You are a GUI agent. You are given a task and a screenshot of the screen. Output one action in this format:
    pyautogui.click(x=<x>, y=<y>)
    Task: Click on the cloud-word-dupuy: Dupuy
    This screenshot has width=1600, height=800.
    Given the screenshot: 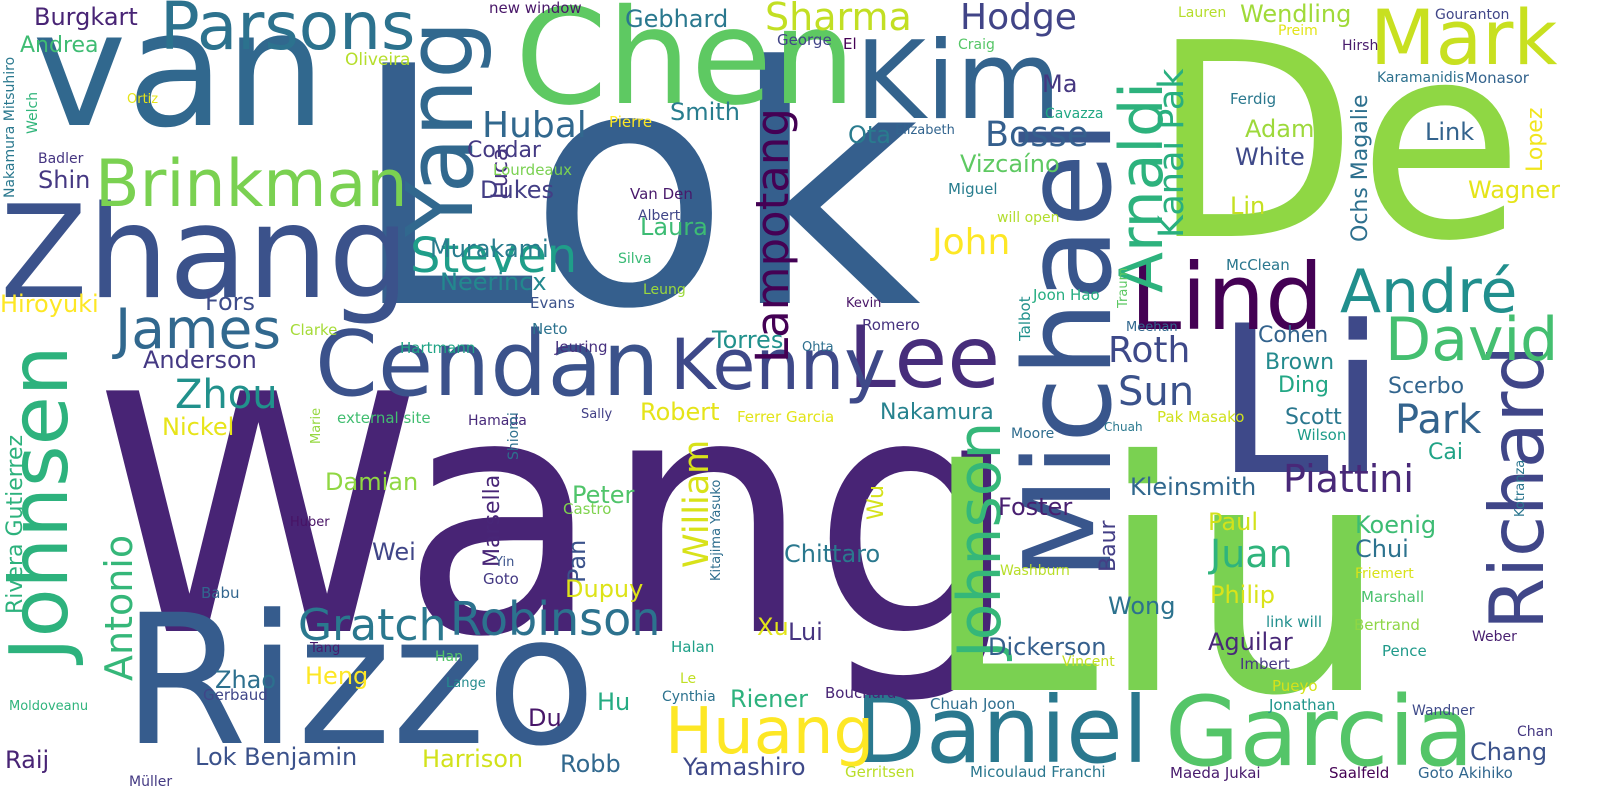 What is the action you would take?
    pyautogui.click(x=604, y=589)
    